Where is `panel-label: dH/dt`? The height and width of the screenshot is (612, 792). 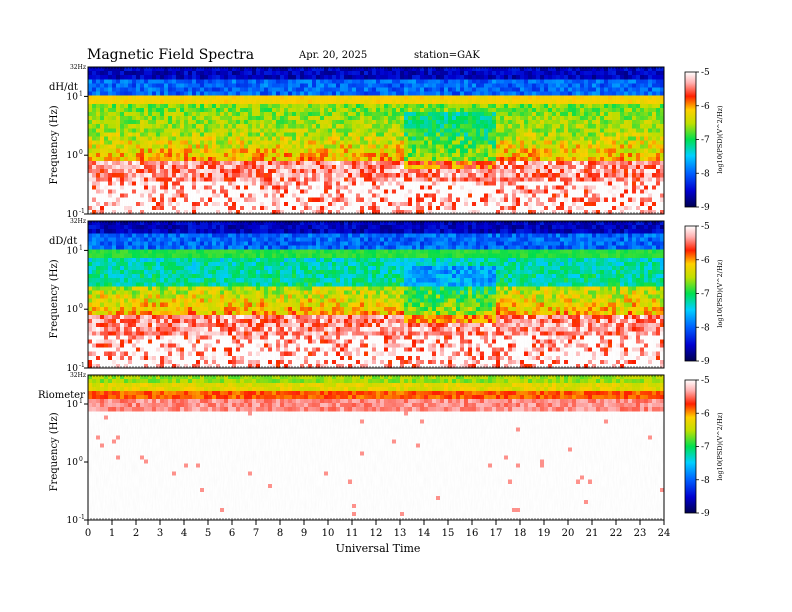 panel-label: dH/dt is located at coordinates (63, 87).